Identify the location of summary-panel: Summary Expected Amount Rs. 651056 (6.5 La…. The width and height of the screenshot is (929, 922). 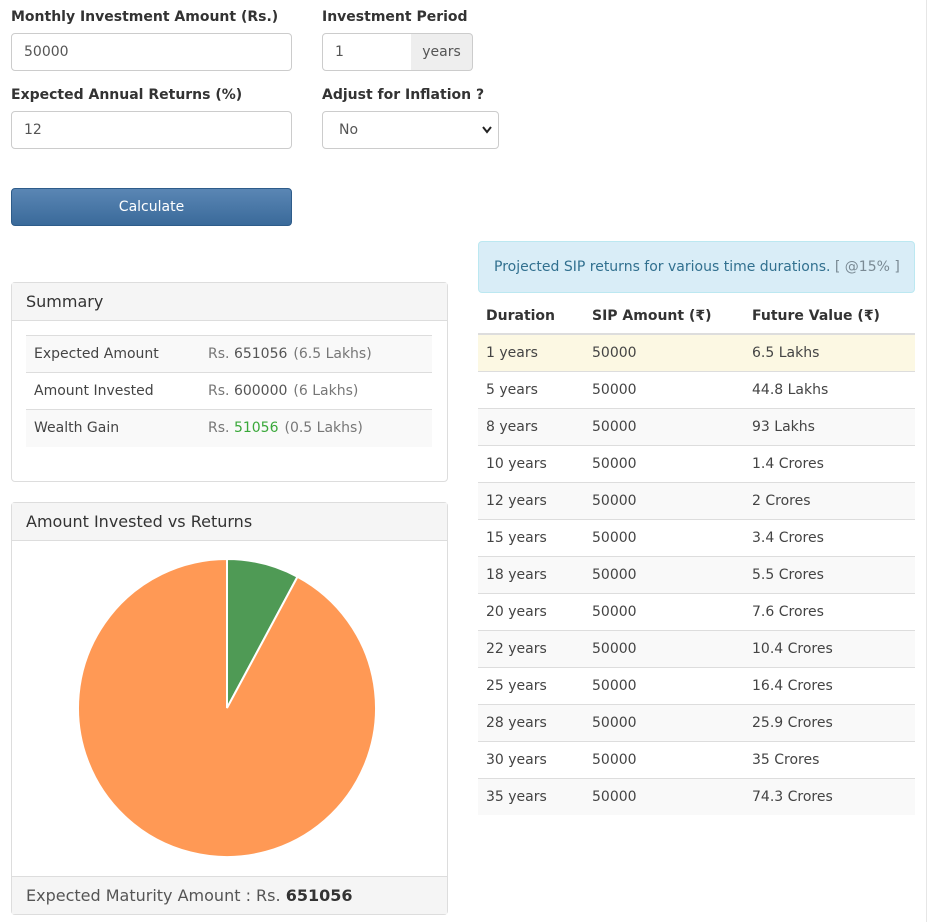
(229, 382).